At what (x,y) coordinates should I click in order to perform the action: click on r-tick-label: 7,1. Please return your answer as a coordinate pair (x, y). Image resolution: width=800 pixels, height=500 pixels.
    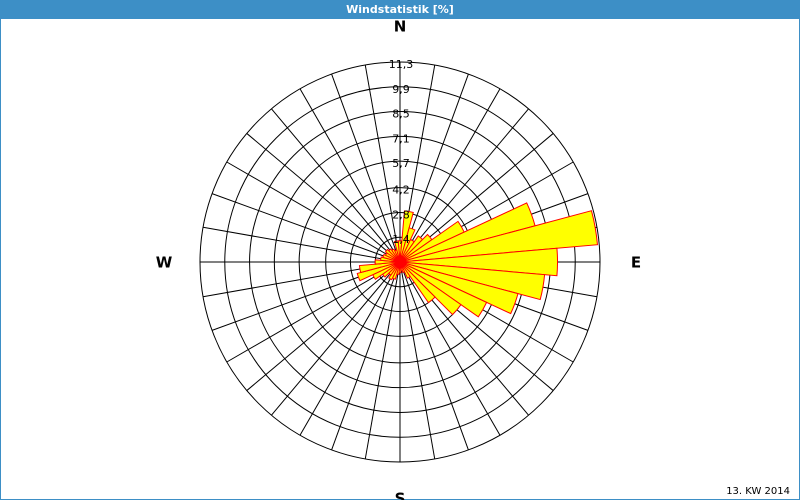
    Looking at the image, I should click on (401, 138).